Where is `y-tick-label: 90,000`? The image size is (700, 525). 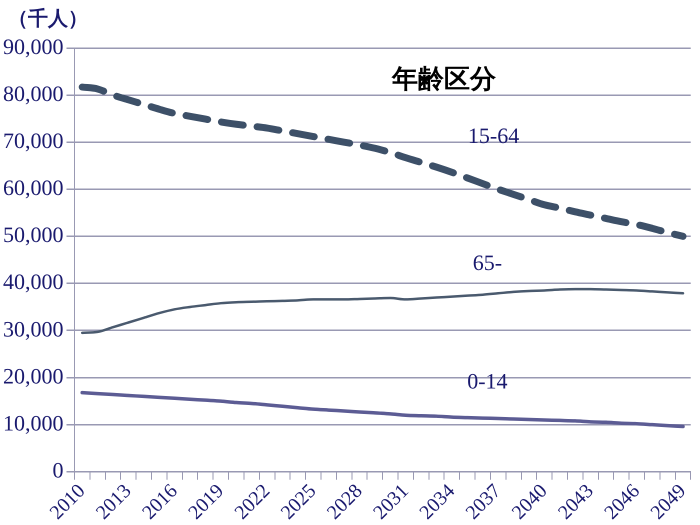
y-tick-label: 90,000 is located at coordinates (33, 46).